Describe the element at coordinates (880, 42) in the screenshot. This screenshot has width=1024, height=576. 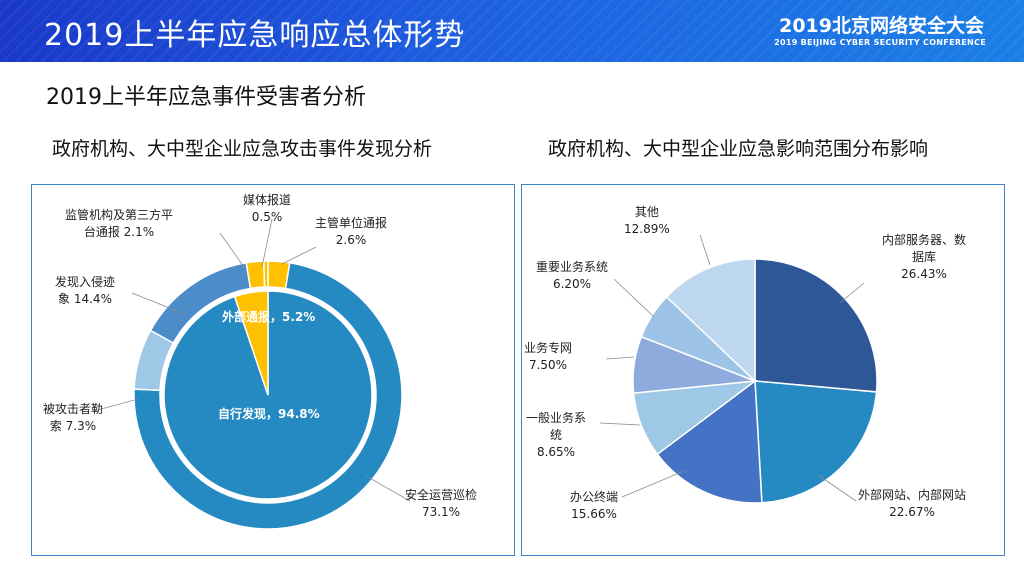
I see `conference-logo-subtitle: 2019 BEIJING CYBER SECURITY CONFERENCE` at that location.